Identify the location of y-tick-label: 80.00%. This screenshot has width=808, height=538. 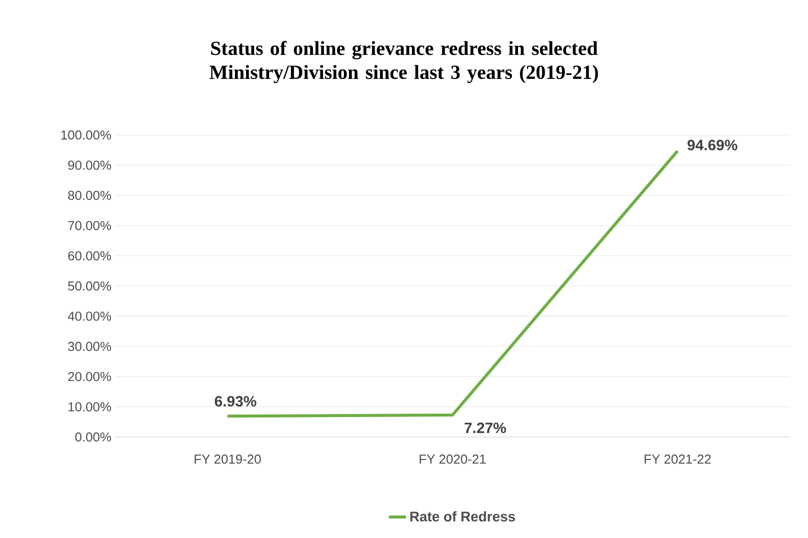
(90, 195).